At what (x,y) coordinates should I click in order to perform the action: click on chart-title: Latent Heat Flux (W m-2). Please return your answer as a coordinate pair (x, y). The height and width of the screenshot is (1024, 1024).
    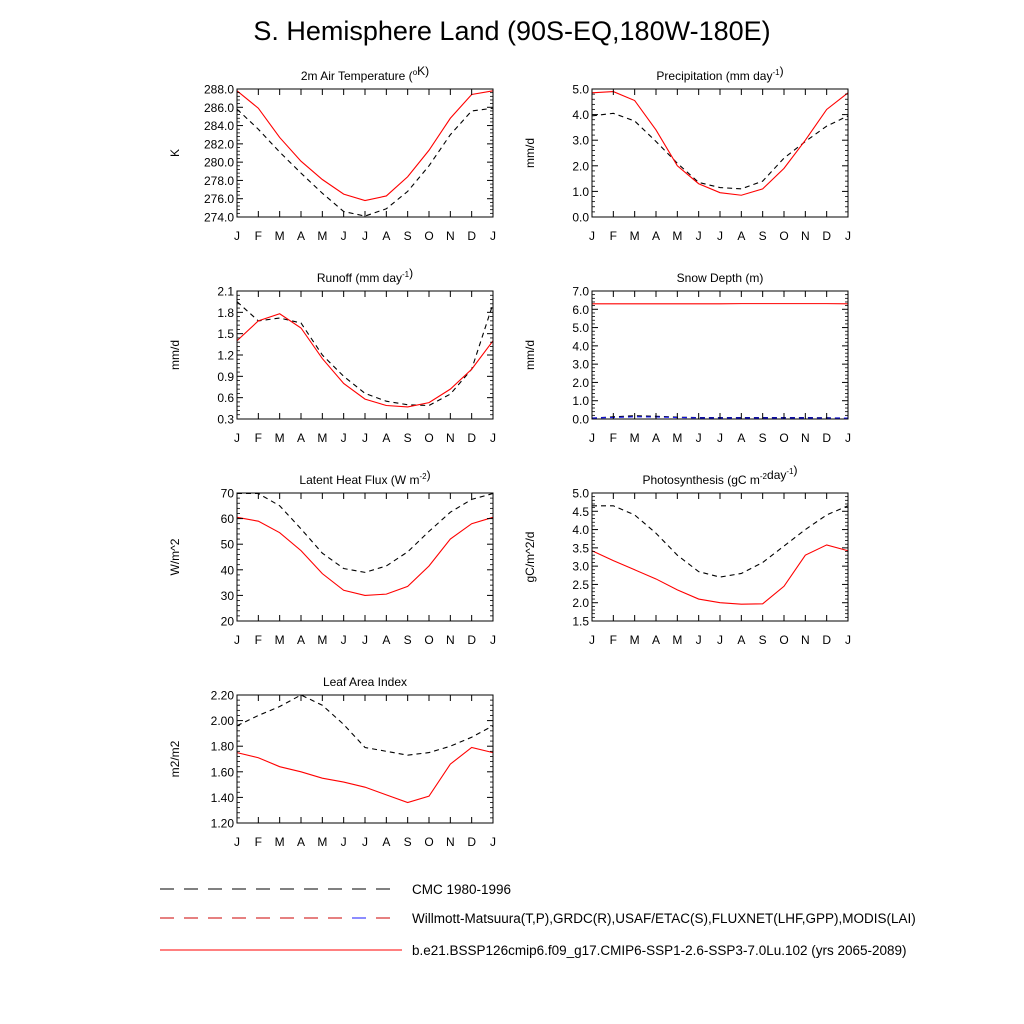
    Looking at the image, I should click on (364, 477).